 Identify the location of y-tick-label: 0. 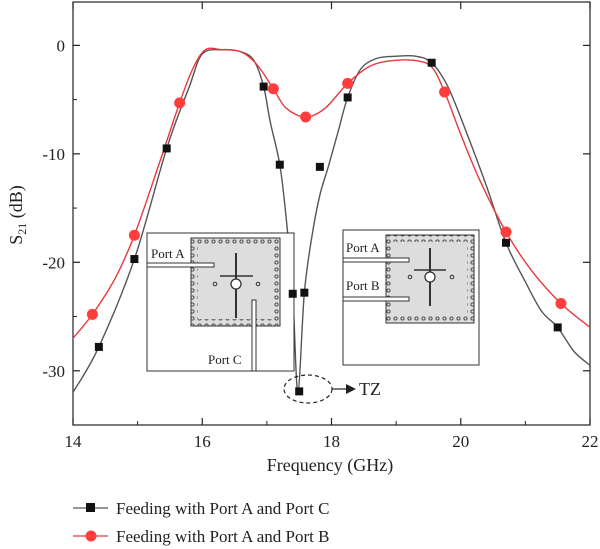
(61, 45).